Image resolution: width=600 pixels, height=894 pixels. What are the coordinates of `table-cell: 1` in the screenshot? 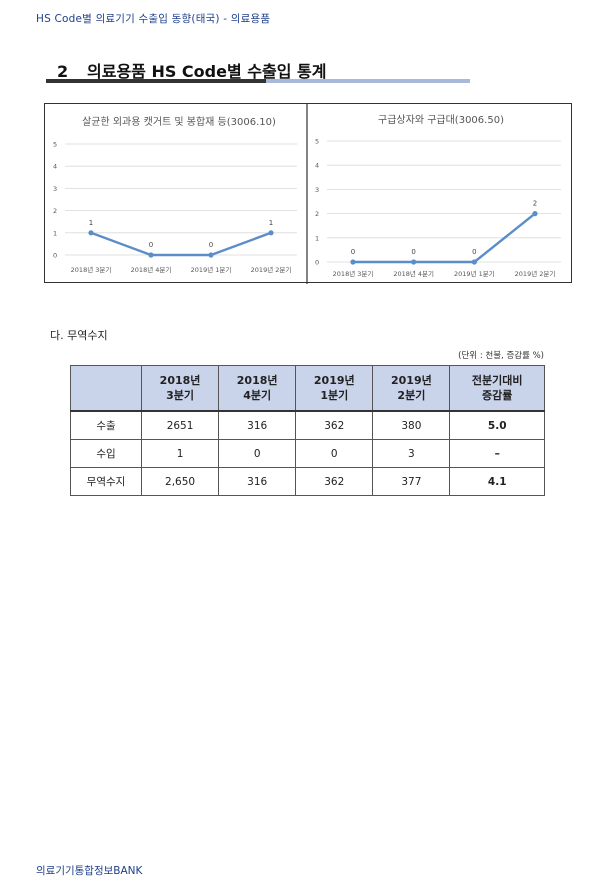 It's located at (180, 453).